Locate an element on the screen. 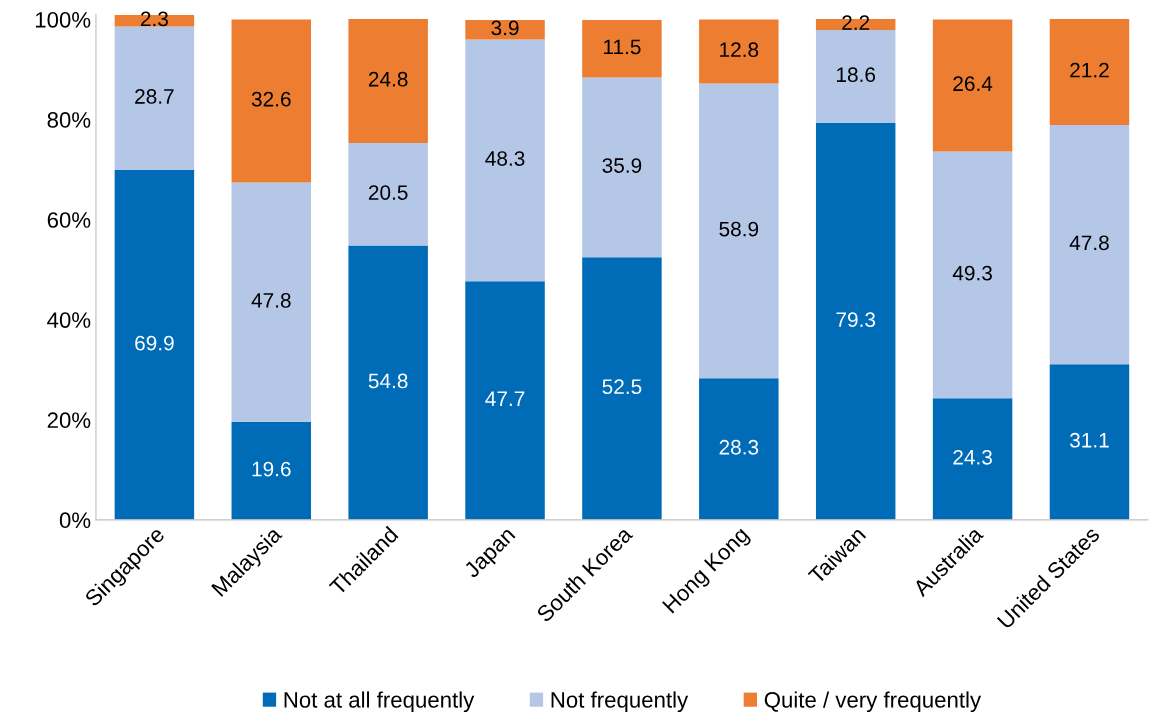 The image size is (1156, 722). data-label: 11.5 is located at coordinates (622, 47).